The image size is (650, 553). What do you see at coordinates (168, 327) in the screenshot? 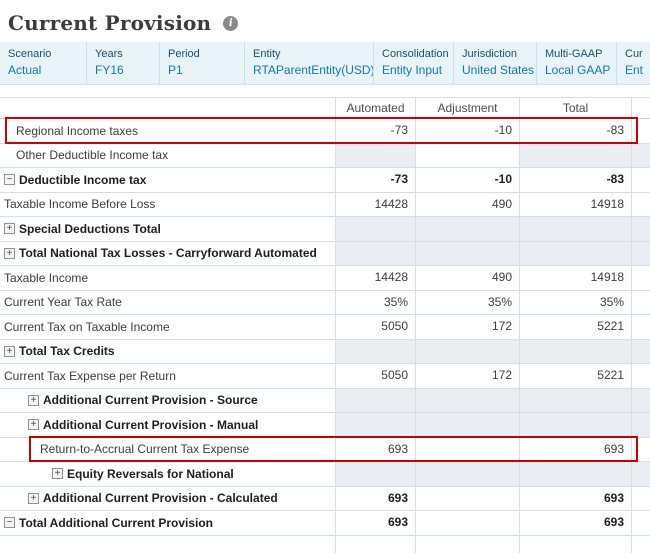
I see `row-label-cell: Current Tax on Taxable Income` at bounding box center [168, 327].